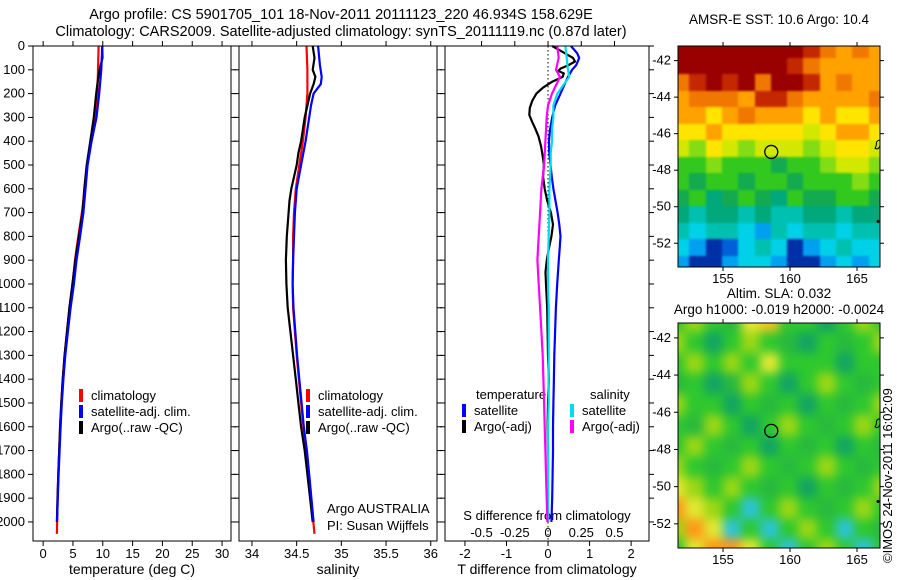  What do you see at coordinates (14, 188) in the screenshot?
I see `depth-tick-label: 600` at bounding box center [14, 188].